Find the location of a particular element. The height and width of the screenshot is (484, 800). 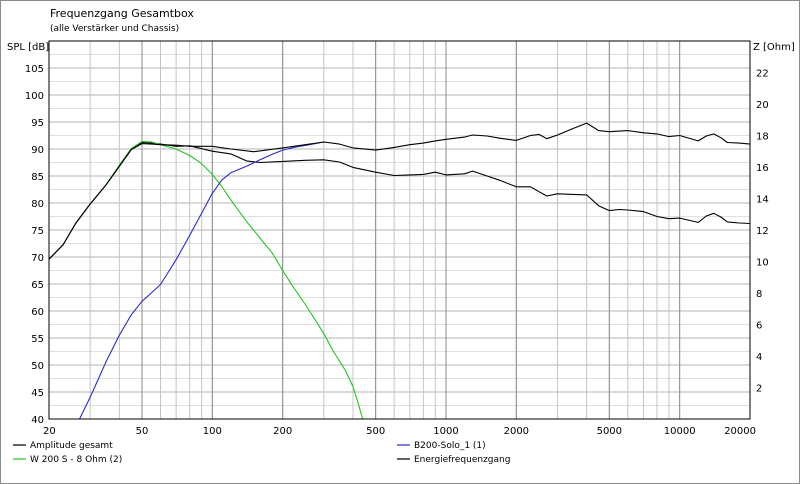

legend-label: Amplitude gesamt is located at coordinates (71, 446).